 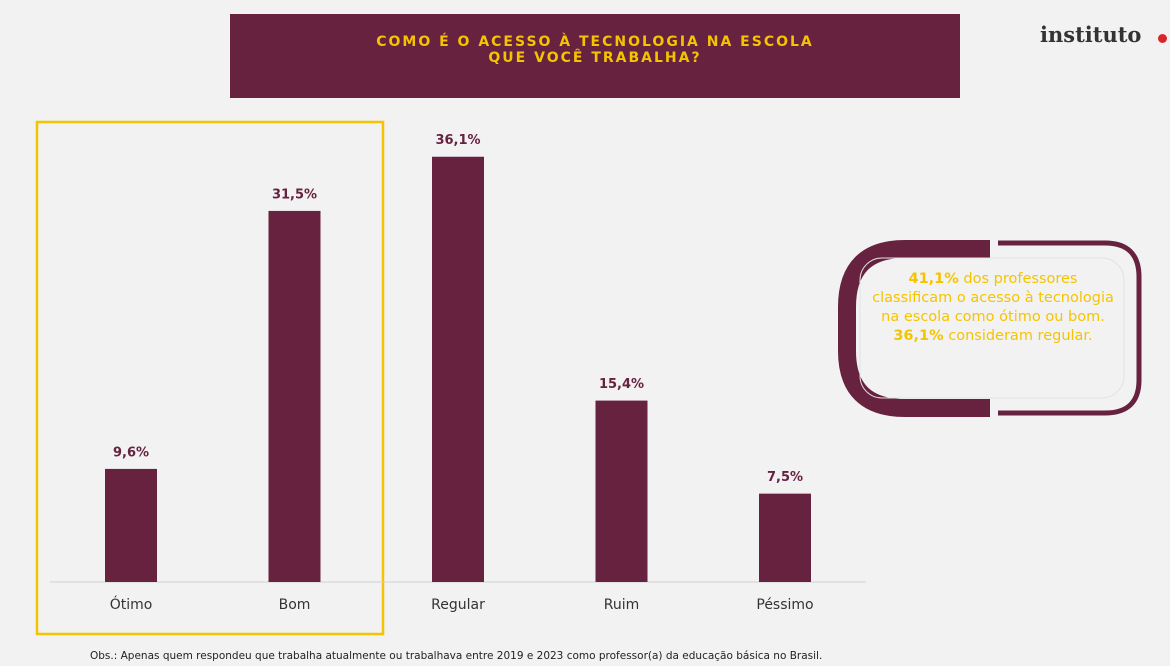 I want to click on x-tick-label: Ruim, so click(x=622, y=605).